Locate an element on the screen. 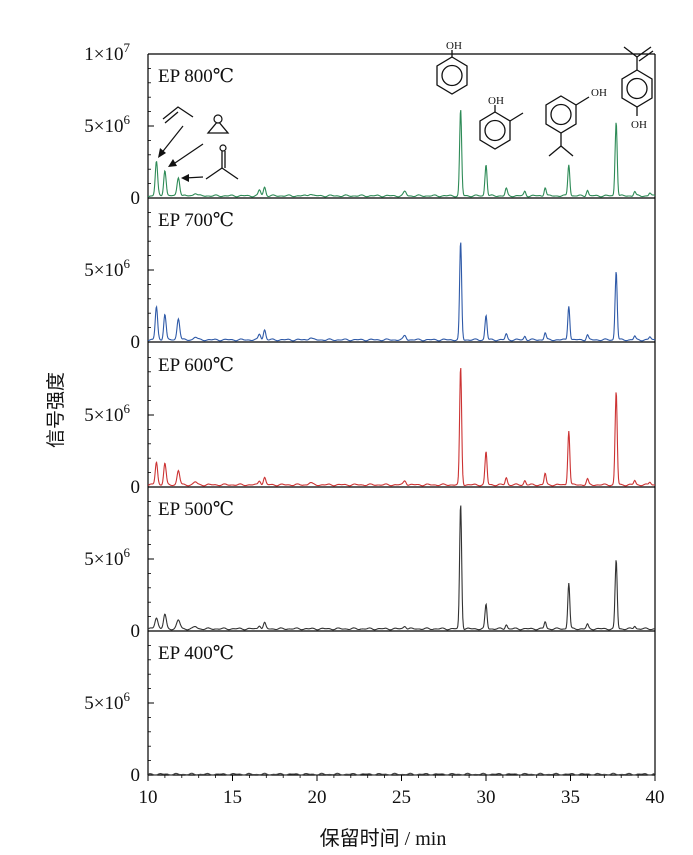  y-axis-title: 信号强度 is located at coordinates (56, 410).